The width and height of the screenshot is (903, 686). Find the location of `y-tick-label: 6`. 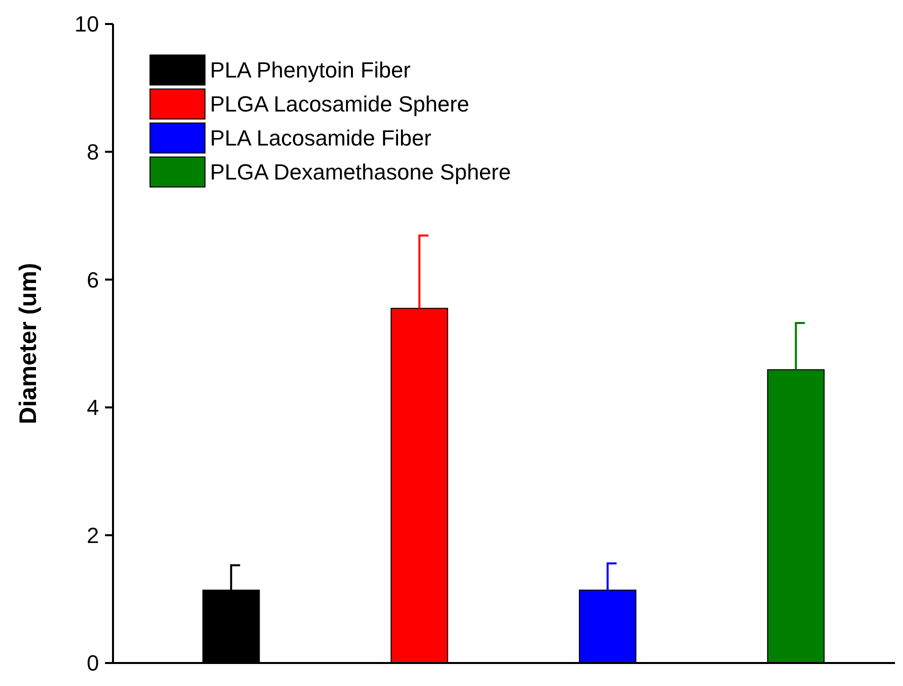

y-tick-label: 6 is located at coordinates (92, 279).